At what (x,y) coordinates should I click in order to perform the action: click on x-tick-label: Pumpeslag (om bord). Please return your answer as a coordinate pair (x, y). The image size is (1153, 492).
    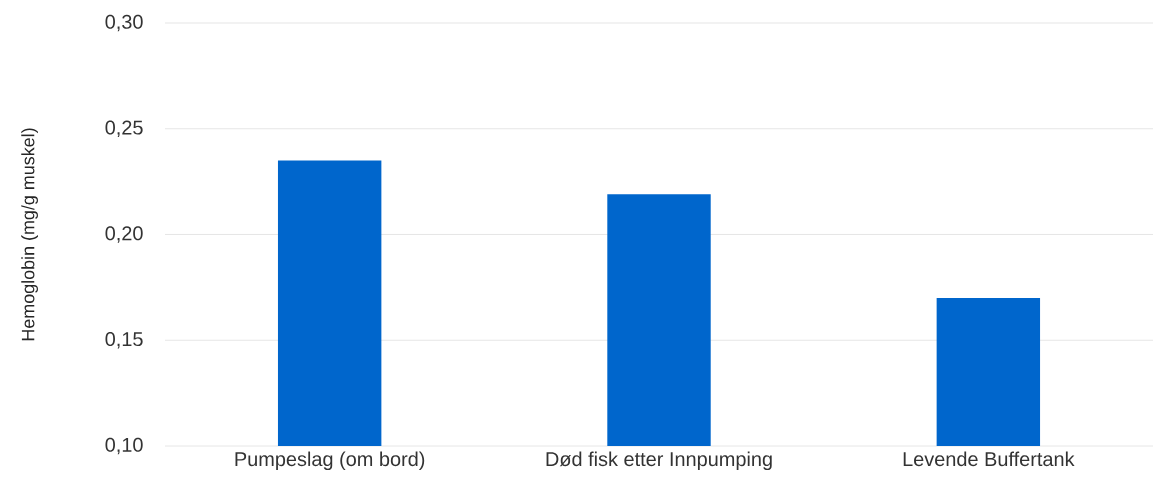
    Looking at the image, I should click on (330, 461).